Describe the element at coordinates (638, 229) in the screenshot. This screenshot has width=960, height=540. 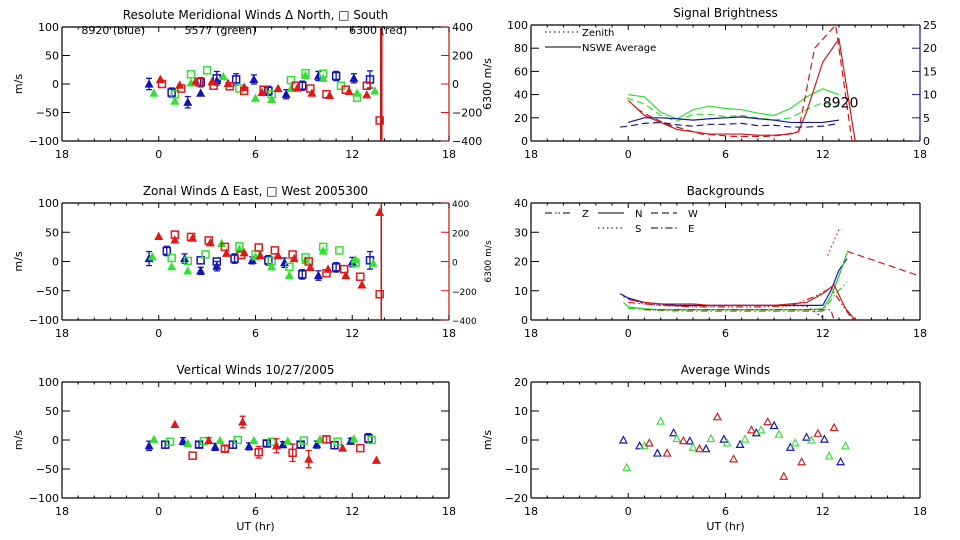
I see `legend-label: S` at that location.